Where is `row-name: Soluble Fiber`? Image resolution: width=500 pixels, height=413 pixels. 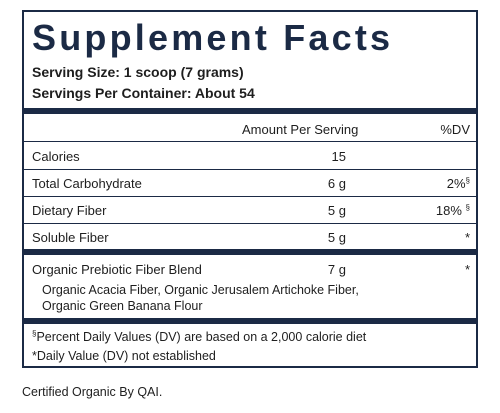 row-name: Soluble Fiber is located at coordinates (70, 237).